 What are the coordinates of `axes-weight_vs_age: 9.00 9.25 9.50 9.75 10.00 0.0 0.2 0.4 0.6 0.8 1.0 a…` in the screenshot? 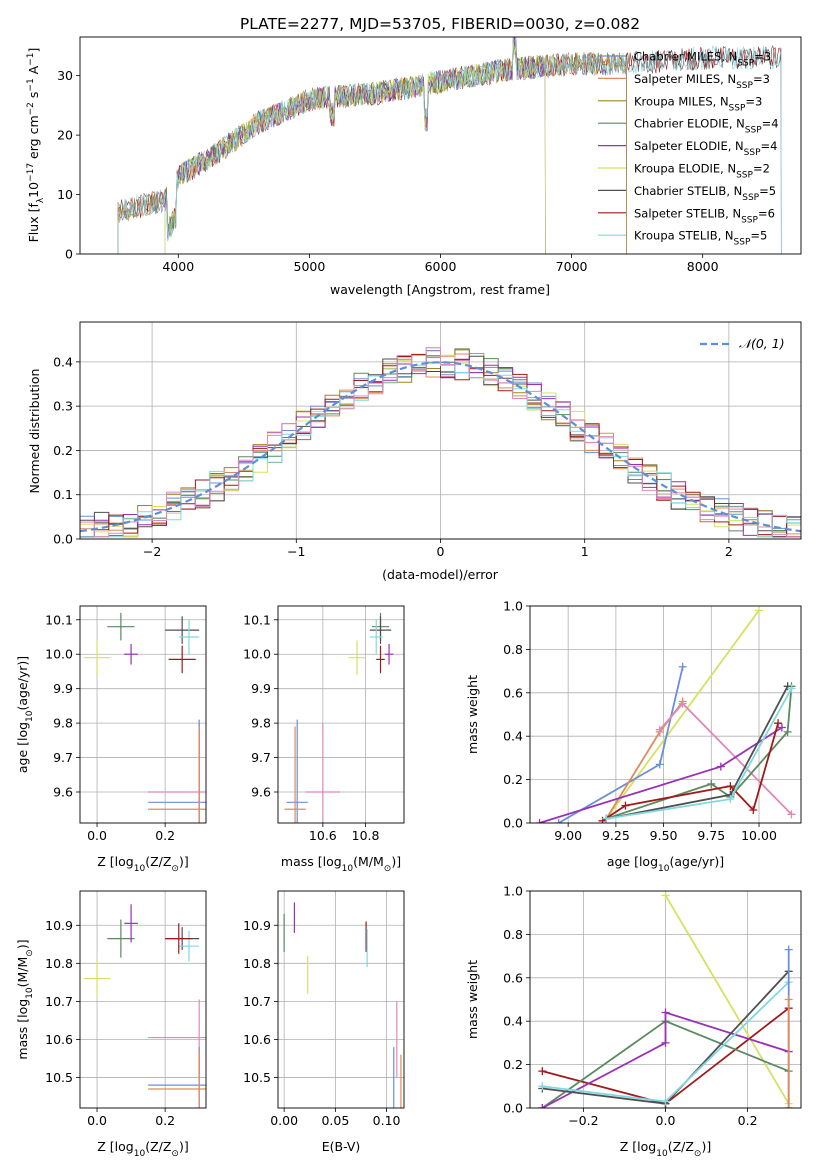 It's located at (633, 736).